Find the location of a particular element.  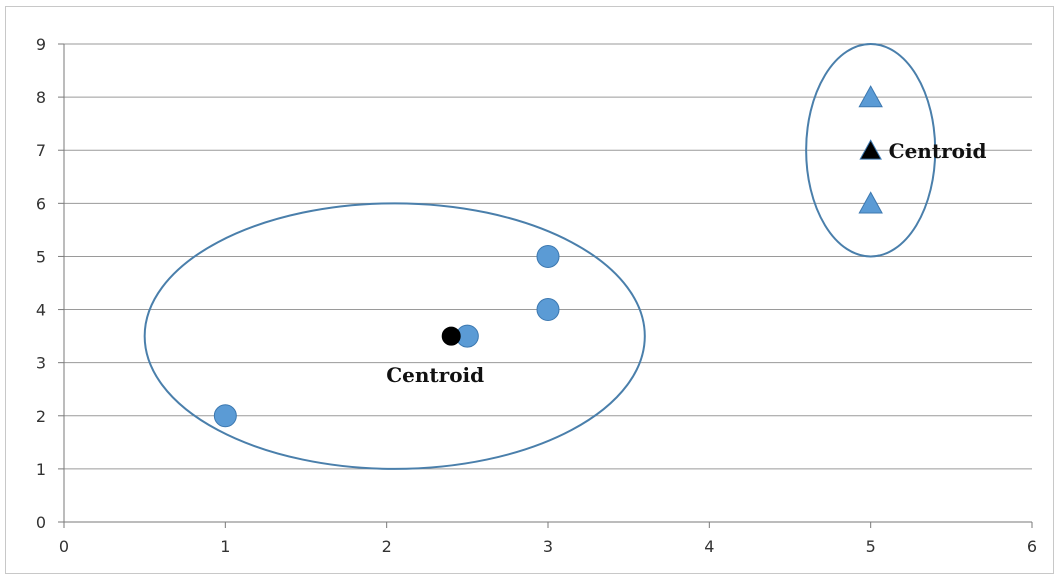

x-tick-label-2: 2 is located at coordinates (387, 546).